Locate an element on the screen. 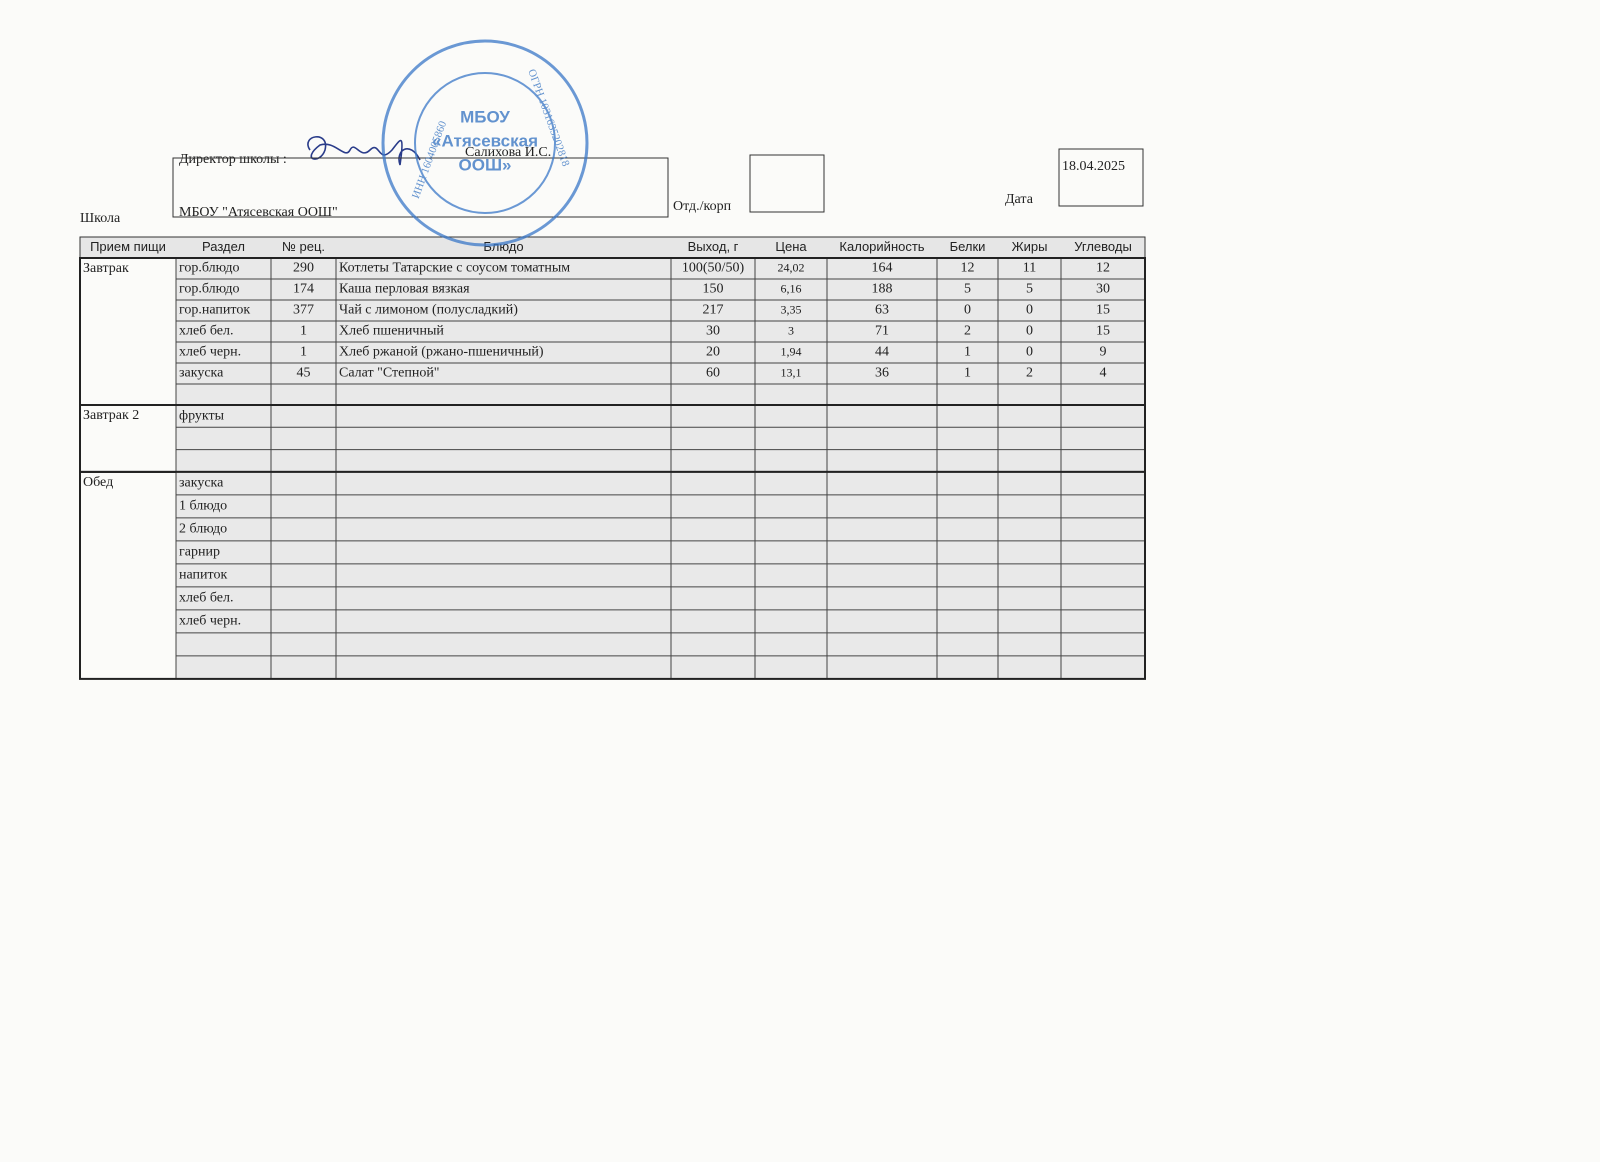 Image resolution: width=1600 pixels, height=1162 pixels. school-label: Школа is located at coordinates (100, 218).